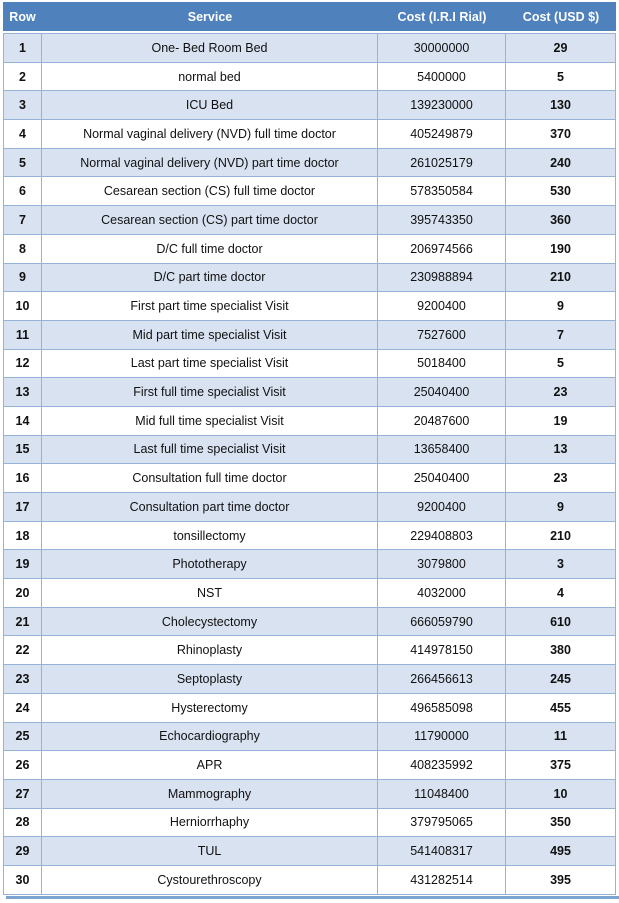 The width and height of the screenshot is (619, 903). Describe the element at coordinates (210, 765) in the screenshot. I see `cell-service: APR` at that location.